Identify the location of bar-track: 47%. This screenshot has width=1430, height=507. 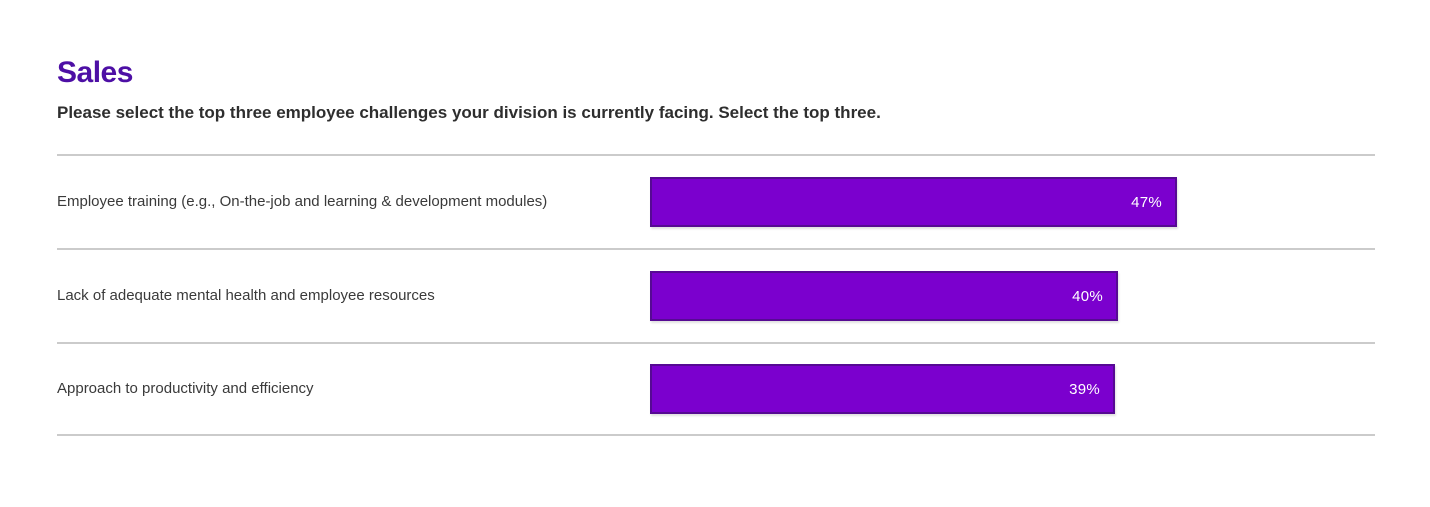
(1012, 202).